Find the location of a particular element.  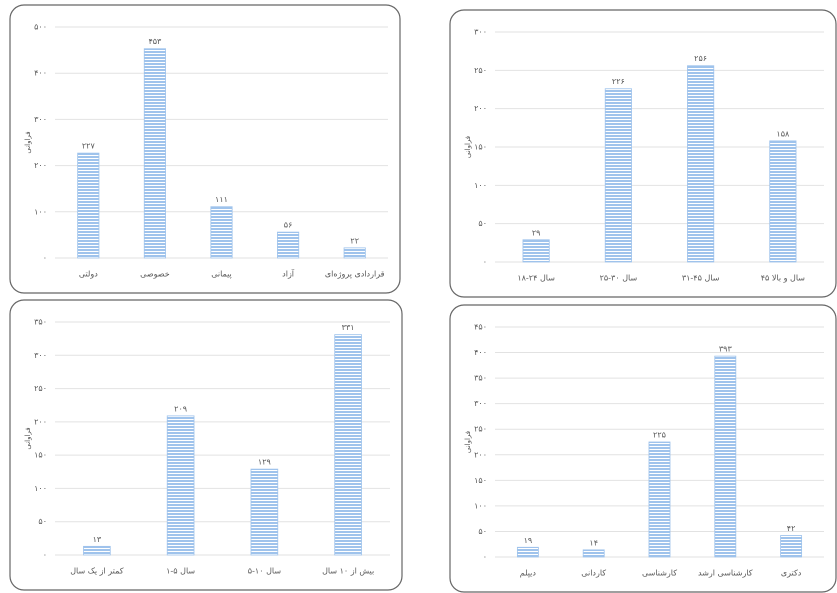

data-label: ۲۲۶ is located at coordinates (618, 81).